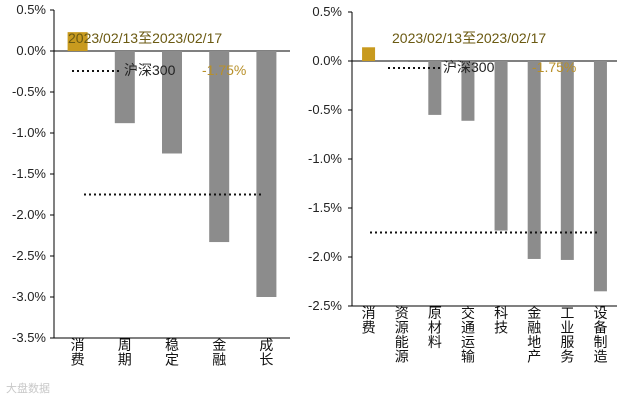  I want to click on watermark: 大盘数据, so click(28, 388).